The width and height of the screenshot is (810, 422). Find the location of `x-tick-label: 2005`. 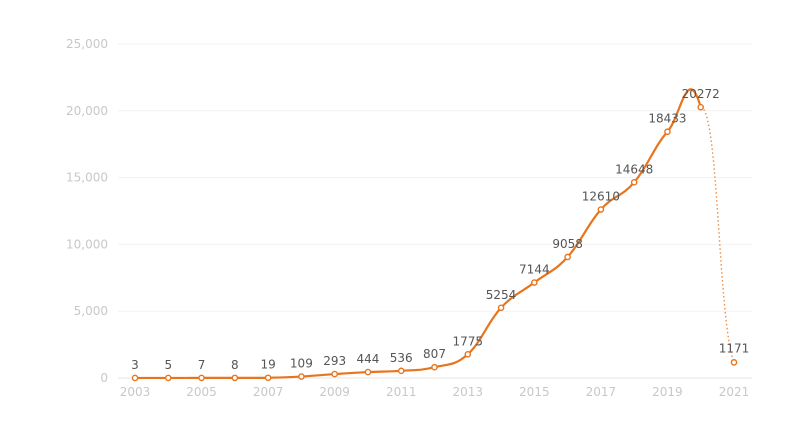

x-tick-label: 2005 is located at coordinates (201, 392).